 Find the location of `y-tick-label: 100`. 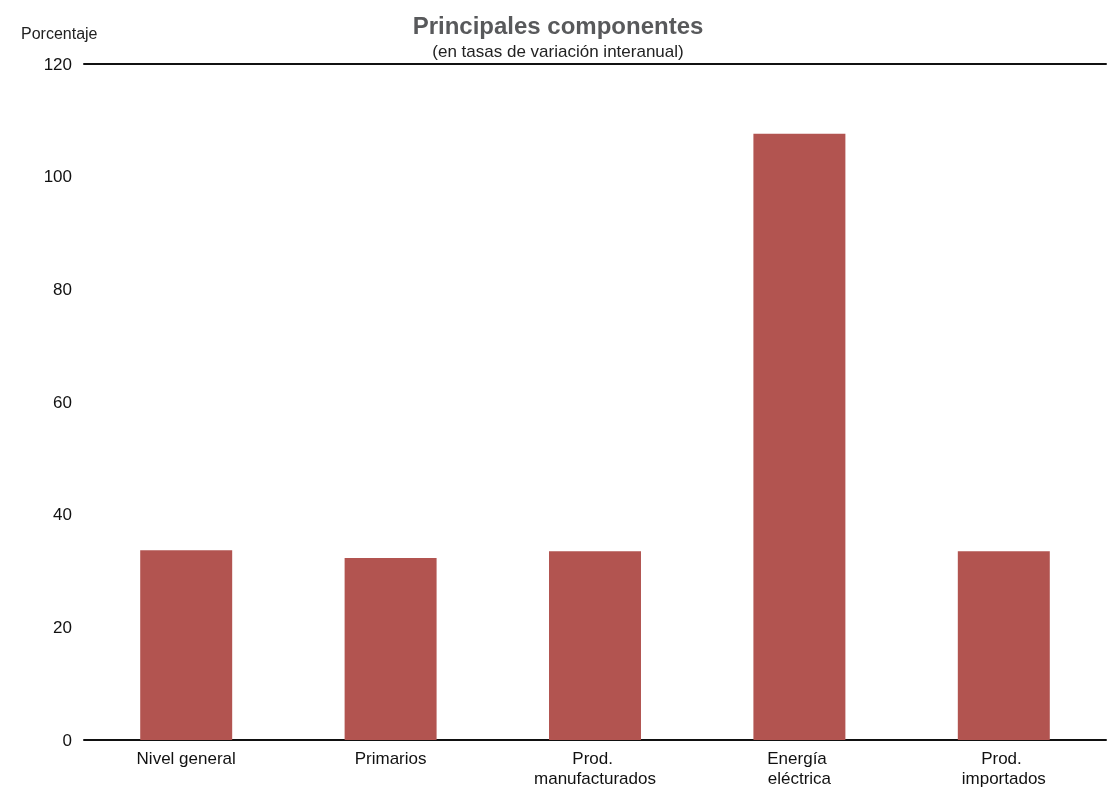

y-tick-label: 100 is located at coordinates (57, 177).